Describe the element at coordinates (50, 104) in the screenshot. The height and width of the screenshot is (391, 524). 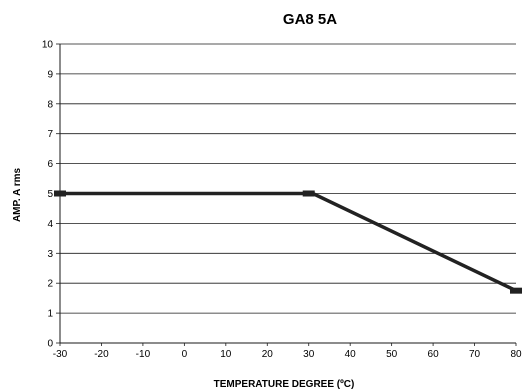
I see `y-tick-label-8: 8` at that location.